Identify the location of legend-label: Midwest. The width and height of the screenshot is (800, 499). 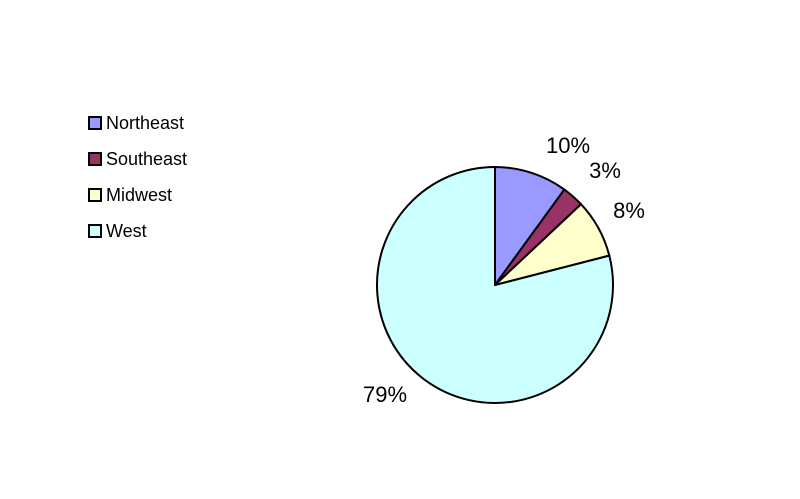
(139, 194).